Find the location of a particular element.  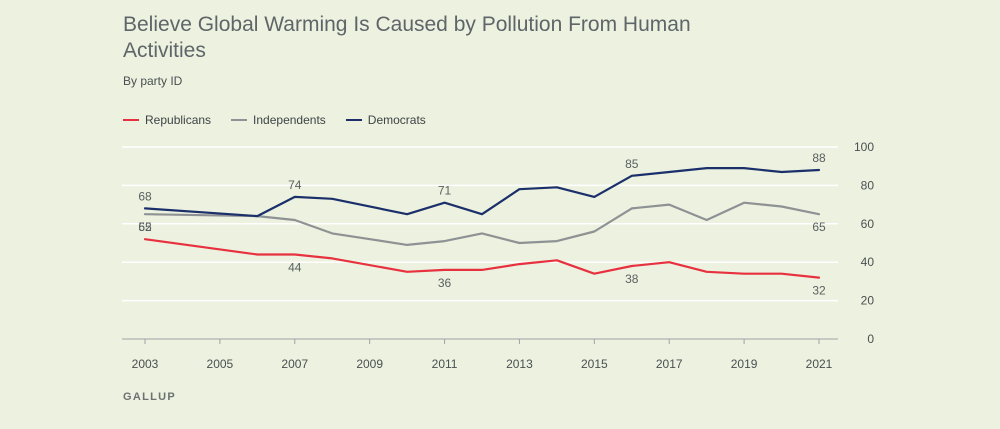

legend-label-republicans: Republicans is located at coordinates (178, 120).